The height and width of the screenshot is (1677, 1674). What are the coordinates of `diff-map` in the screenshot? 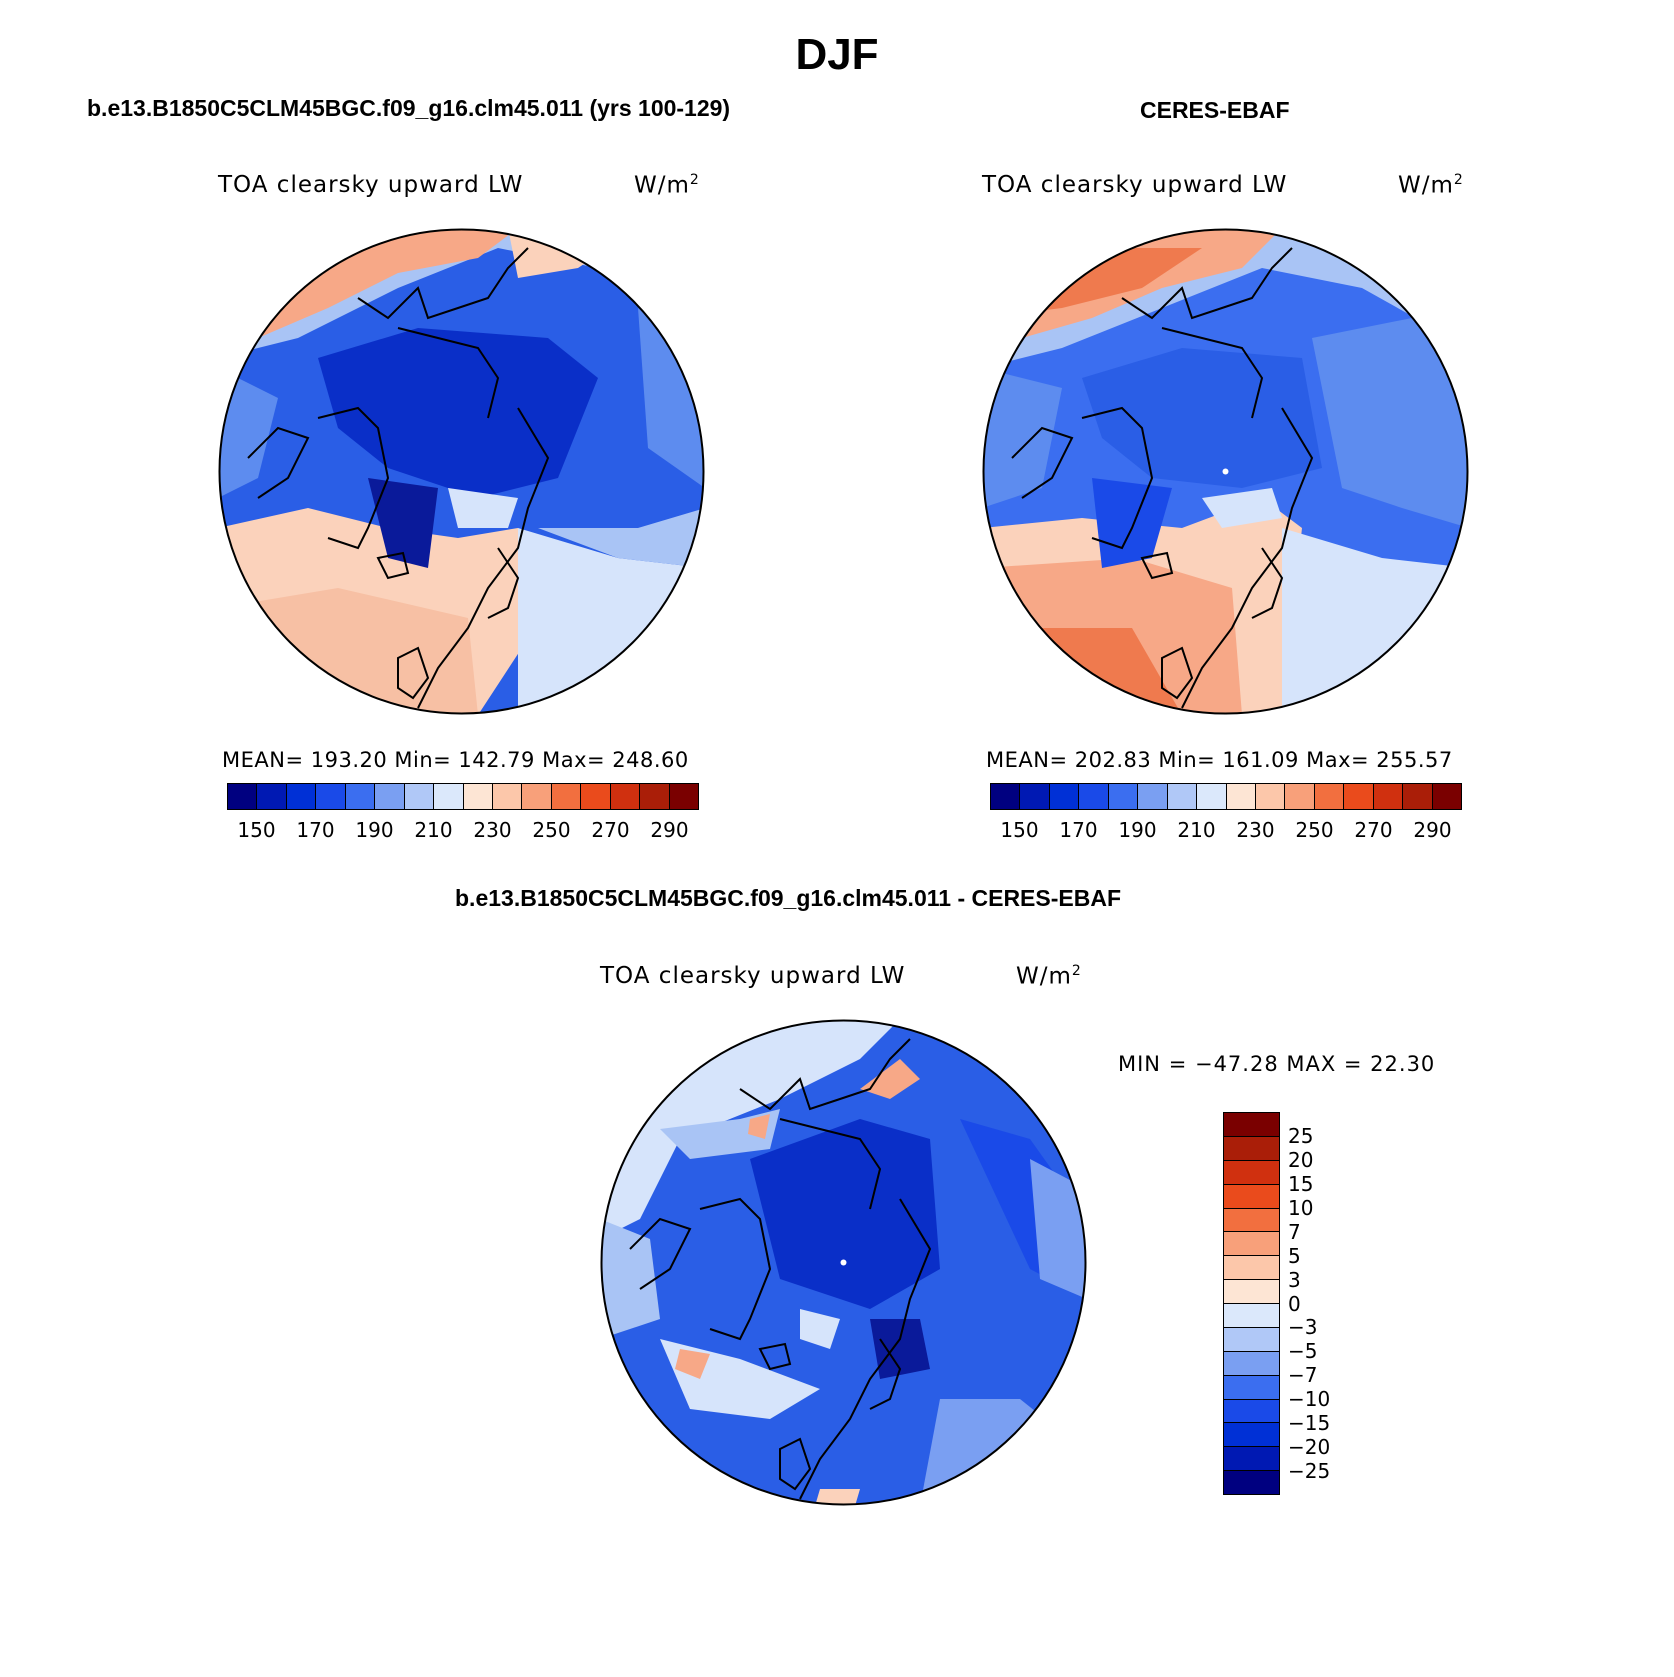 It's located at (843, 1262).